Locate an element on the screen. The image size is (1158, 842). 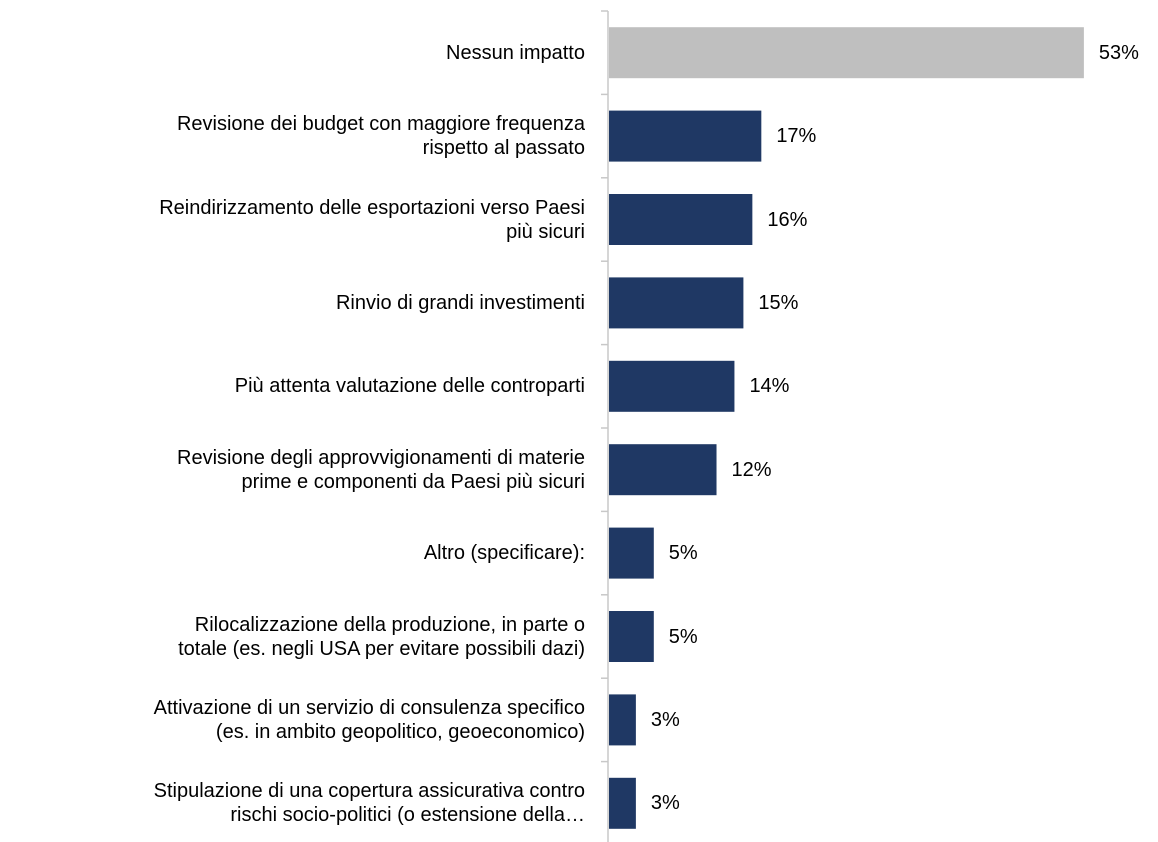
value-label: 53% is located at coordinates (1118, 52).